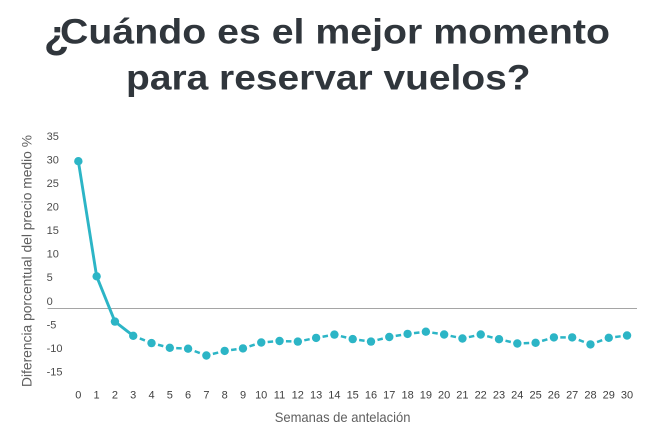  I want to click on svg-text: -15, so click(55, 372).